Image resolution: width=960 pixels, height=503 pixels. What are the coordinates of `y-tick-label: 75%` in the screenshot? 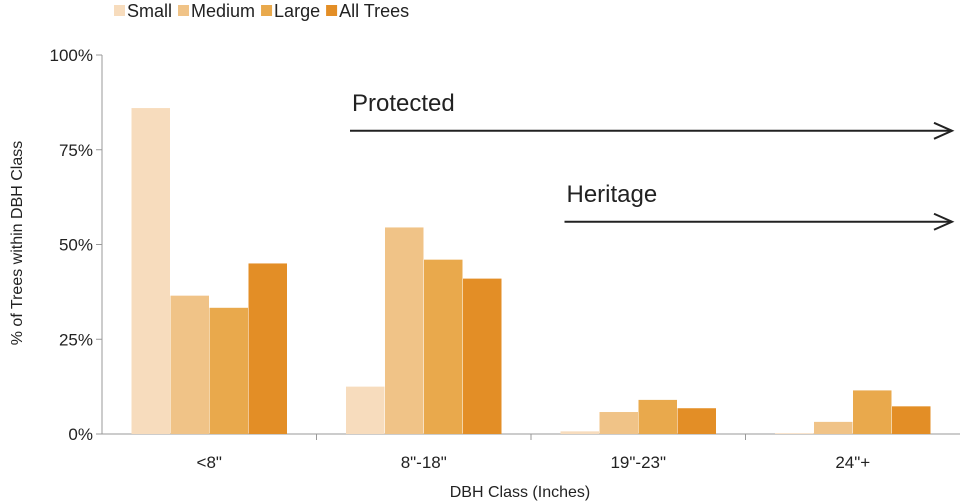 It's located at (76, 150).